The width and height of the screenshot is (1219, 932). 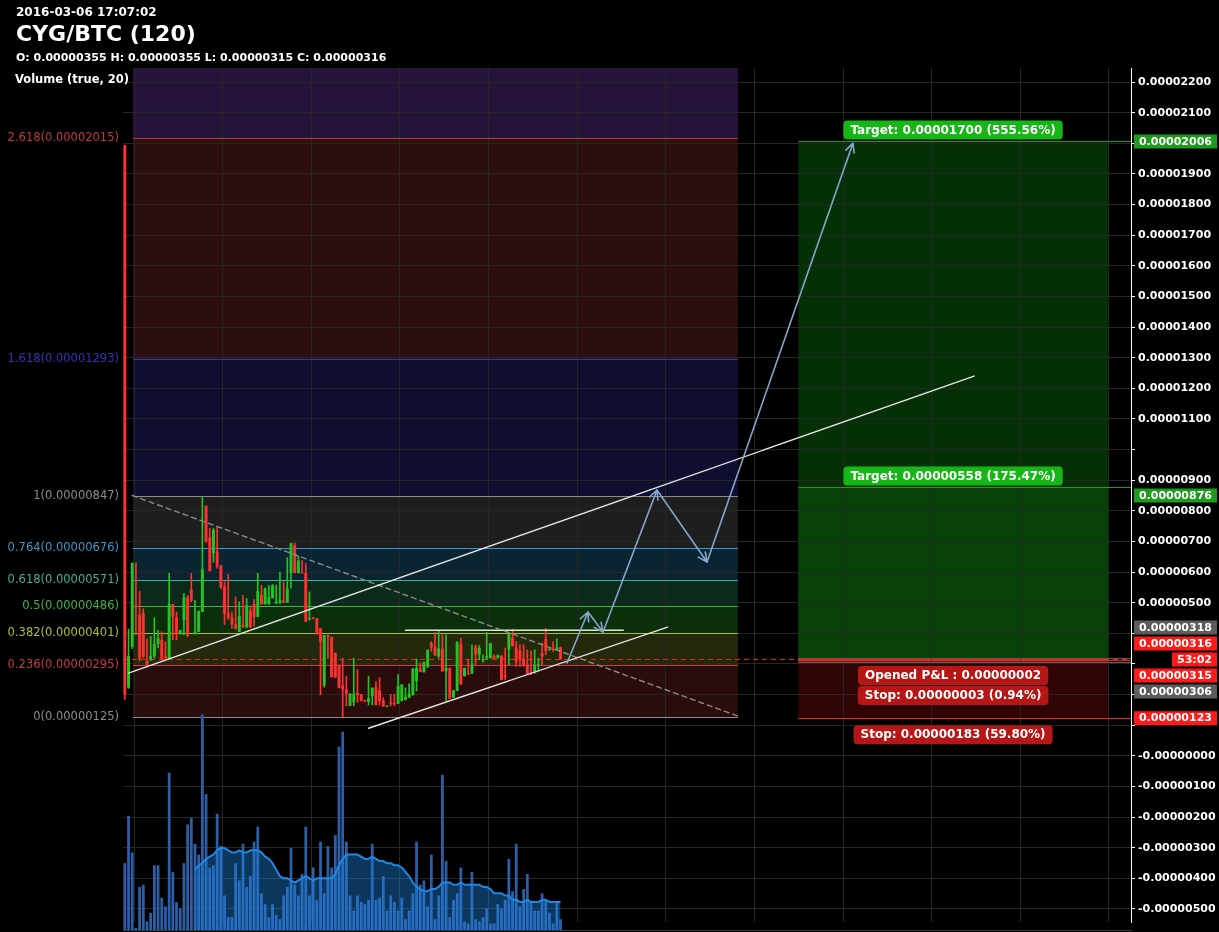 I want to click on ref-line-label: 0.236(0.00000295), so click(x=63, y=664).